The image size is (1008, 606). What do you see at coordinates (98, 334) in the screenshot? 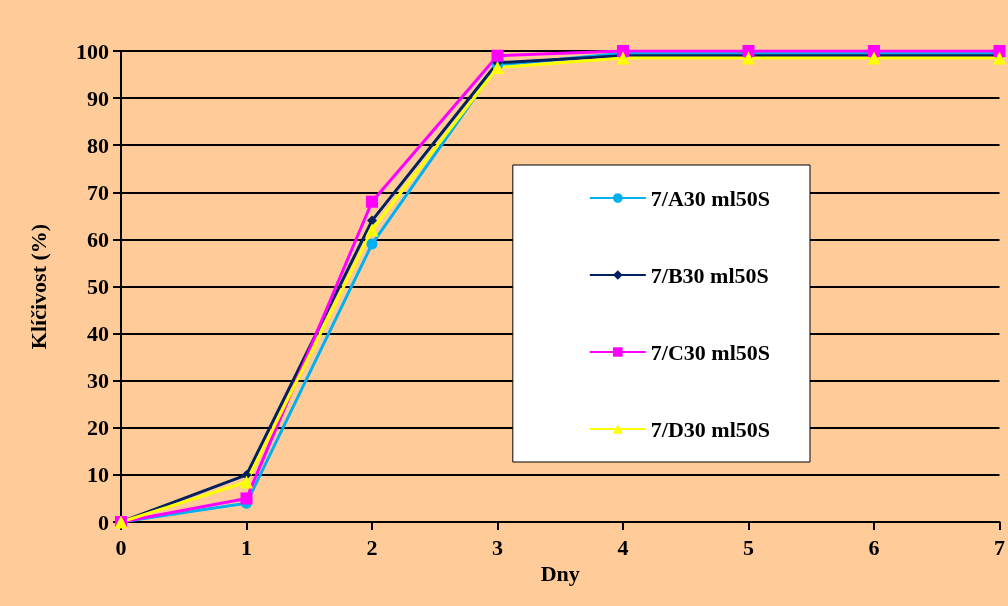
I see `y-tick-label: 40` at bounding box center [98, 334].